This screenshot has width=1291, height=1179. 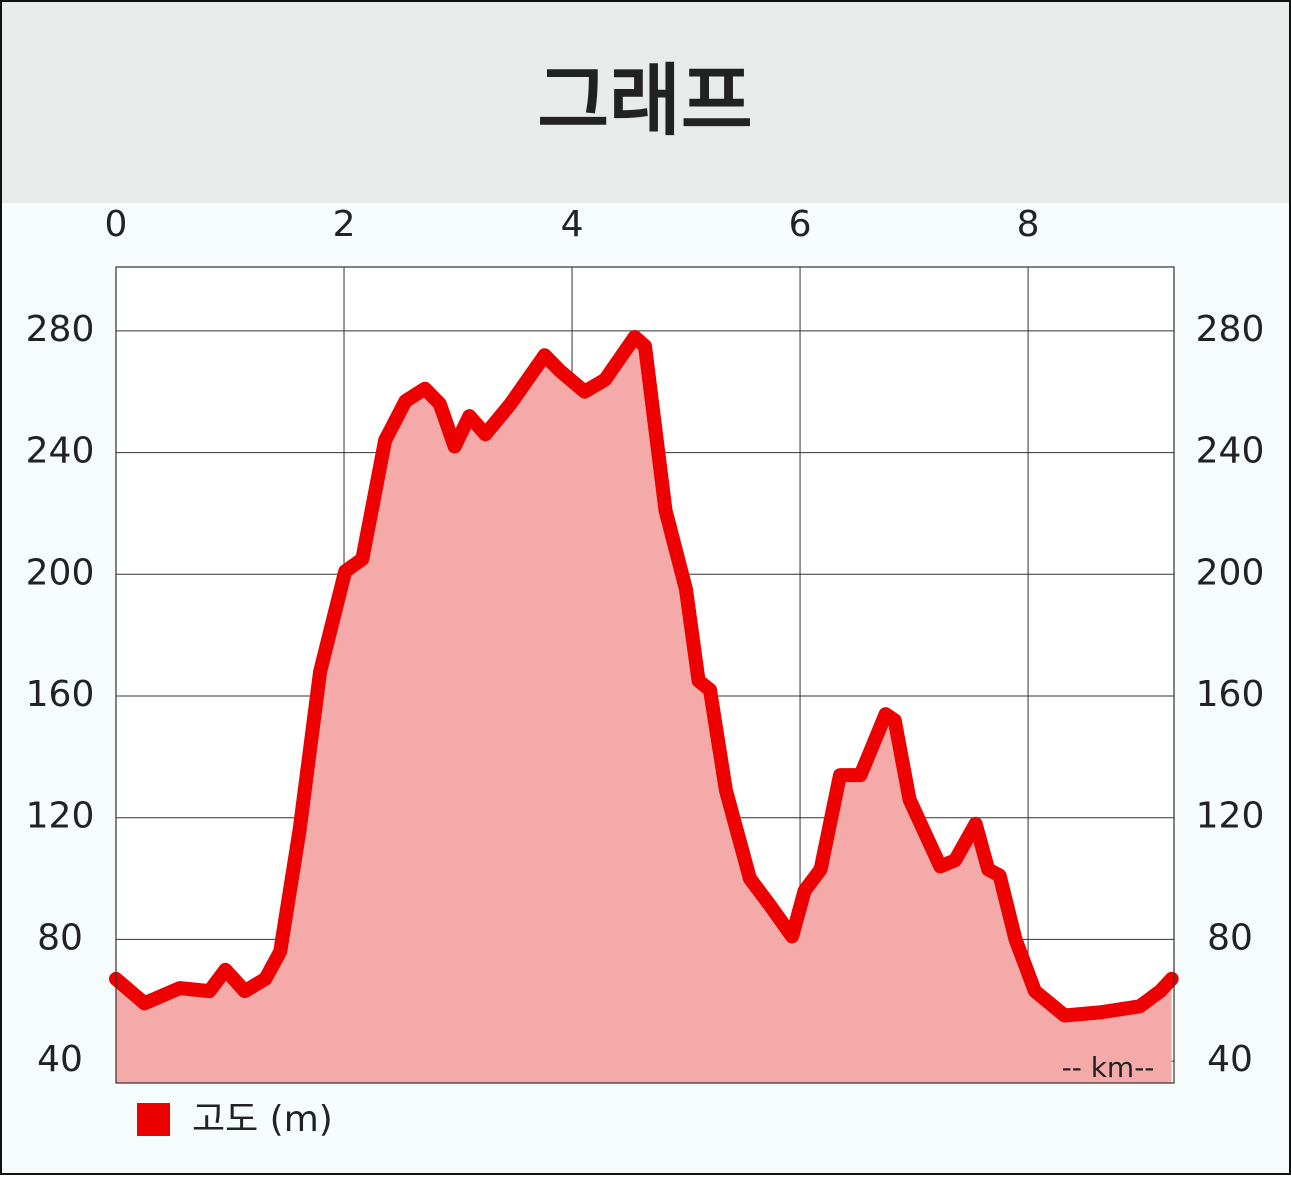 What do you see at coordinates (60, 1059) in the screenshot?
I see `y-tick-label: 40` at bounding box center [60, 1059].